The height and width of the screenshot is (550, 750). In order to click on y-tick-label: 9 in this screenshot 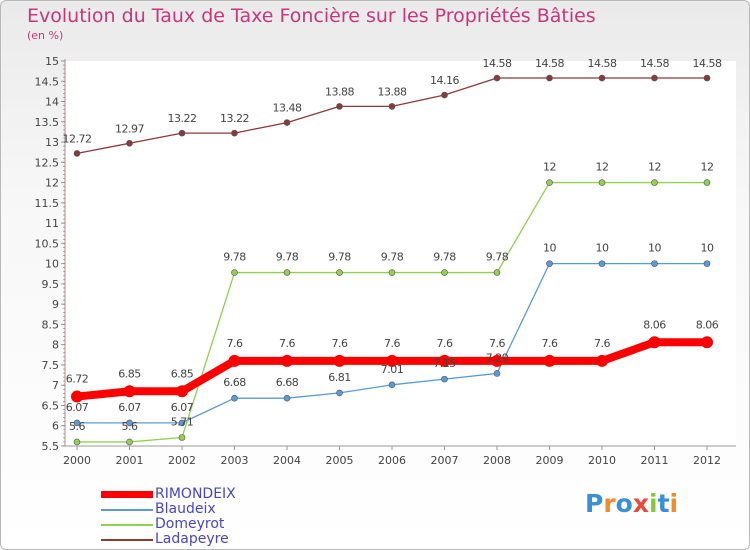, I will do `click(55, 304)`.